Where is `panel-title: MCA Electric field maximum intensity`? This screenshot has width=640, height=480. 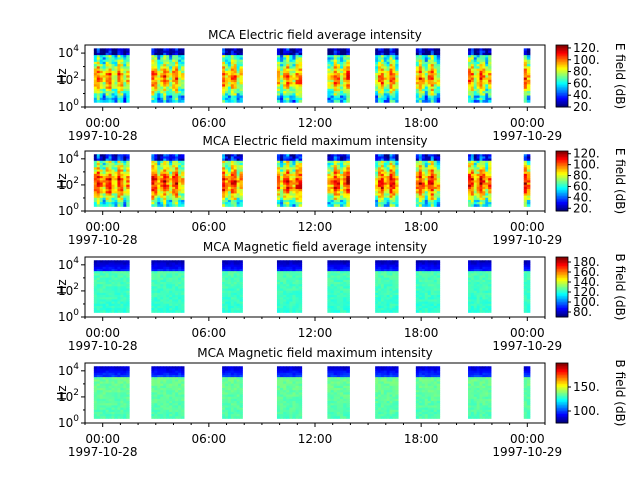 panel-title: MCA Electric field maximum intensity is located at coordinates (314, 141).